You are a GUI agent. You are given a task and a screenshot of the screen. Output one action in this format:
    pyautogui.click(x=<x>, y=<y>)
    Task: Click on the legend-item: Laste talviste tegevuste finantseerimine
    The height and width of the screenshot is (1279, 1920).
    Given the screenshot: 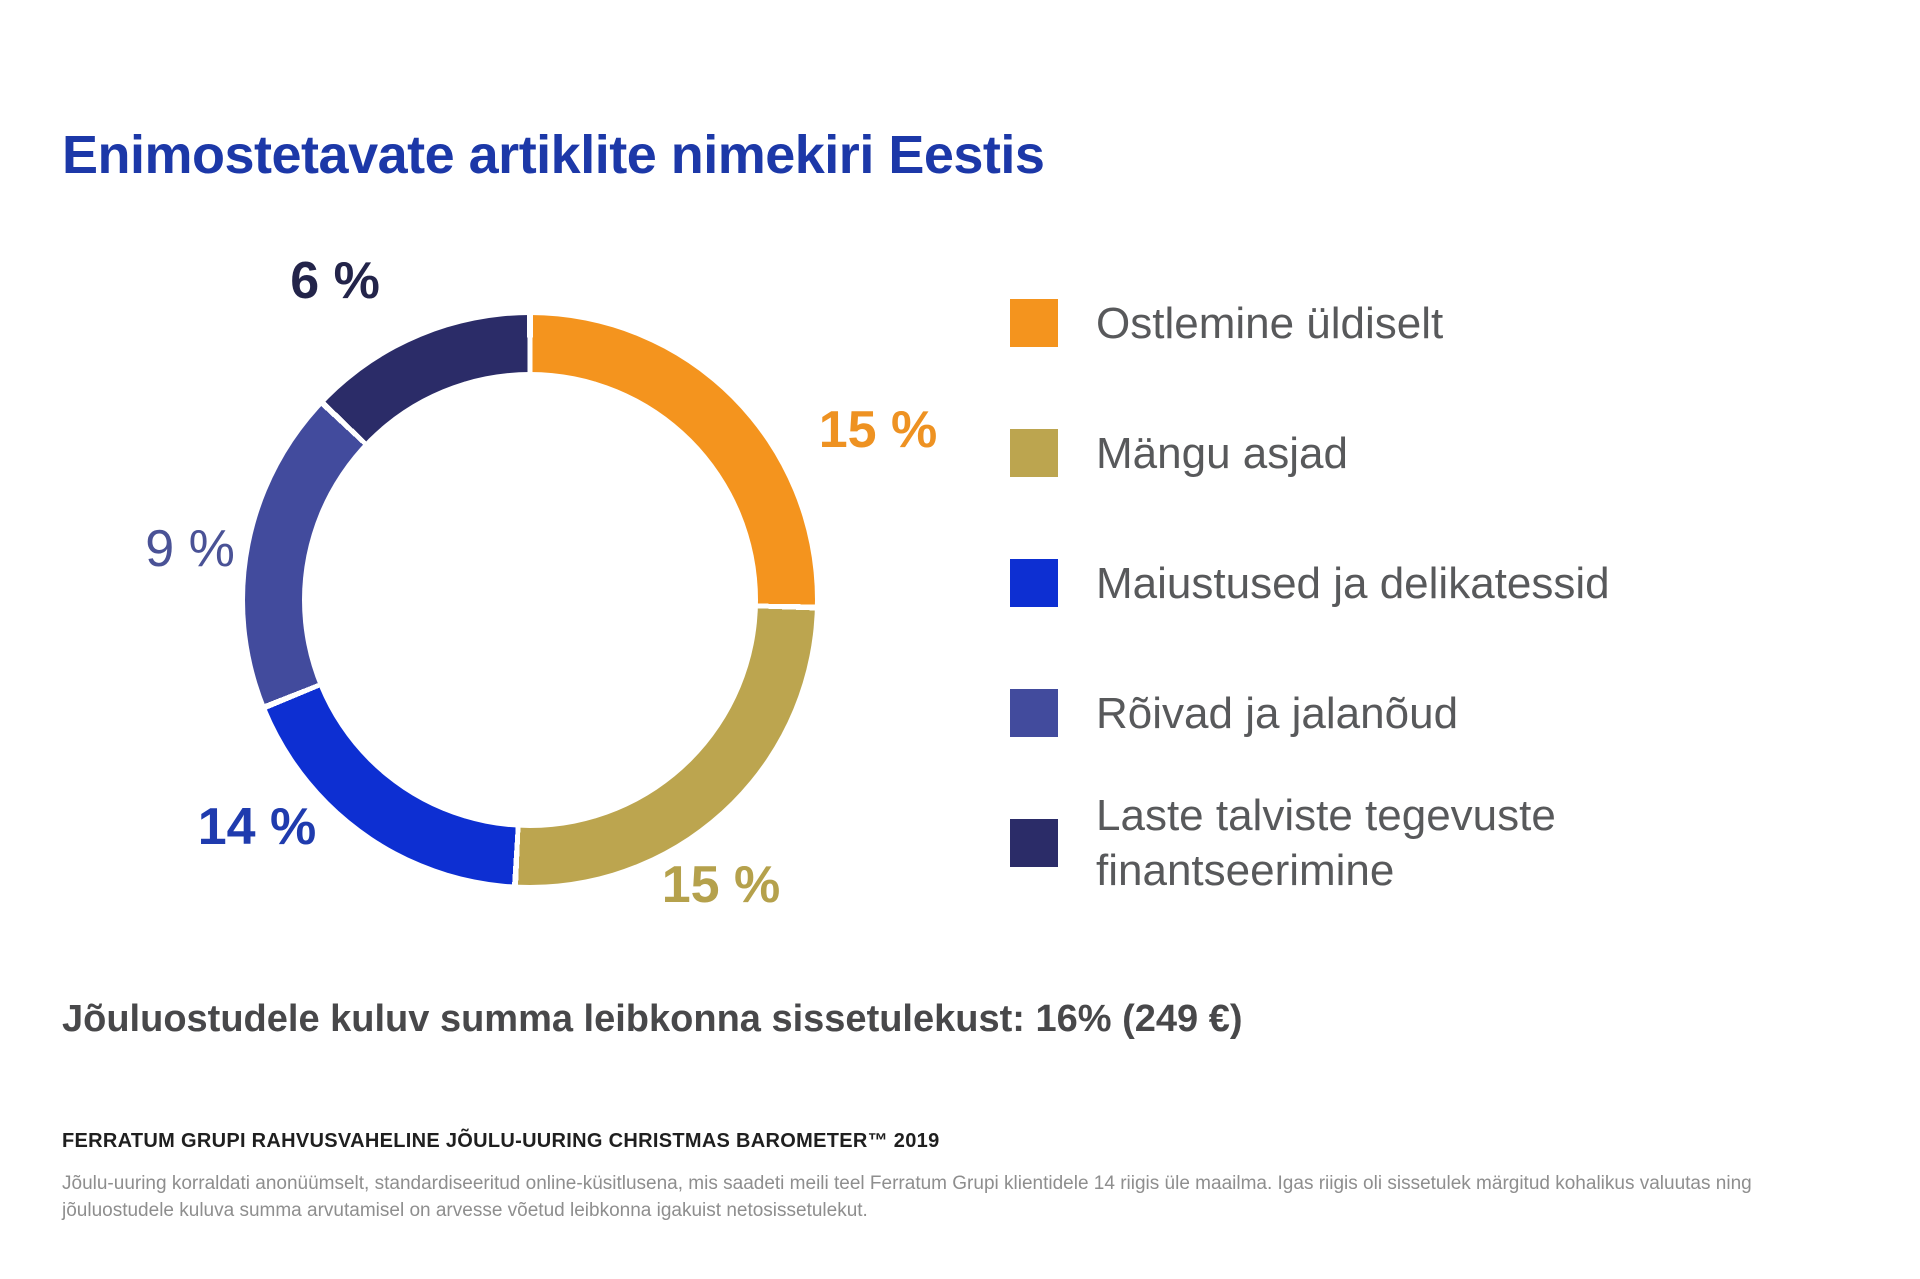 What is the action you would take?
    pyautogui.click(x=1333, y=843)
    